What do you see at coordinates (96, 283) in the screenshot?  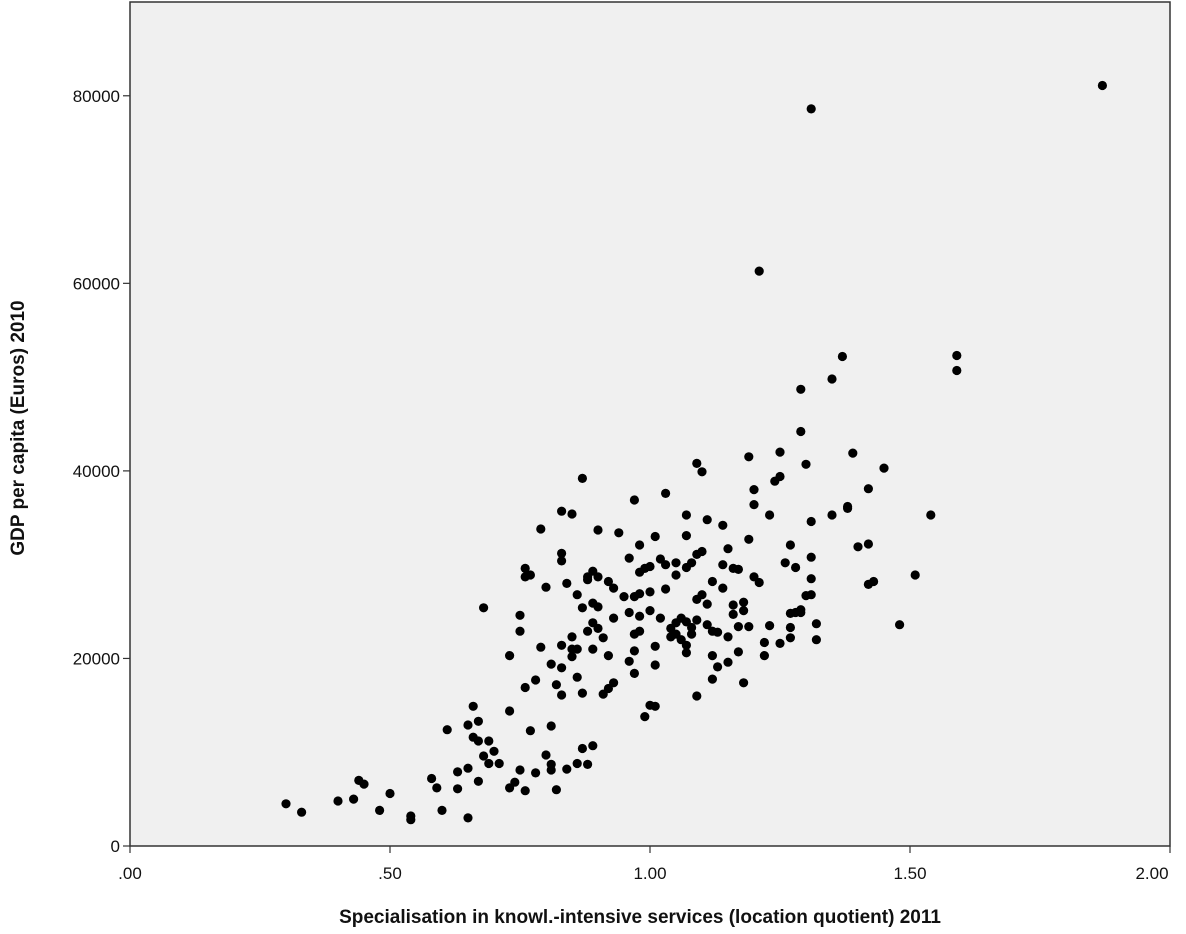 I see `y-tick-label: 60000` at bounding box center [96, 283].